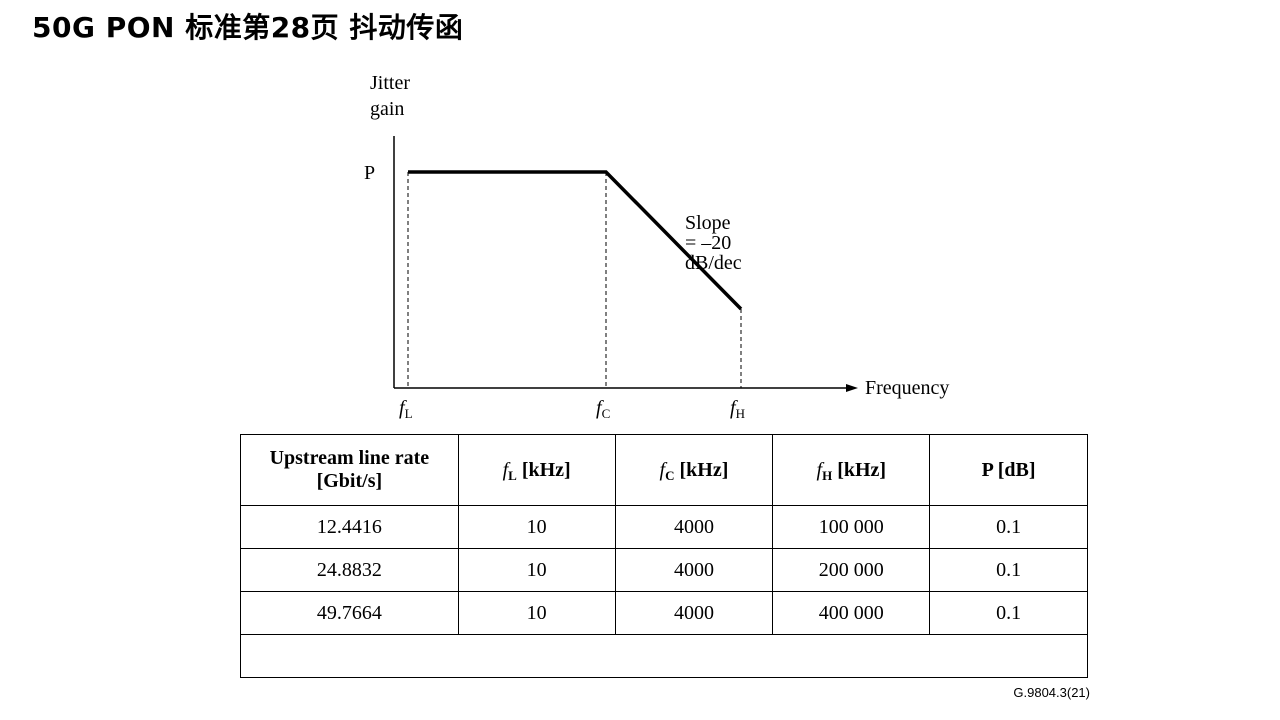 This screenshot has height=720, width=1280. What do you see at coordinates (819, 469) in the screenshot?
I see `header-fh-symbol: f` at bounding box center [819, 469].